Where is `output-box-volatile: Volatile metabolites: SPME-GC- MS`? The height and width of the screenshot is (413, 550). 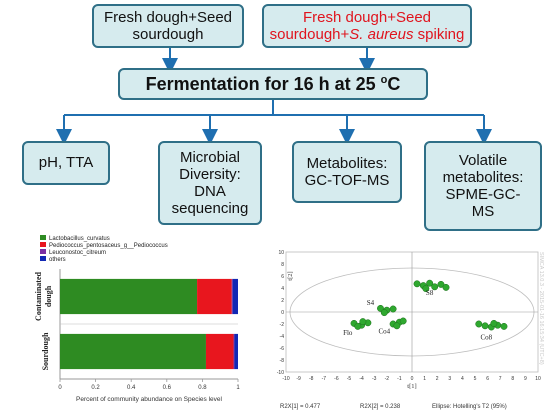 output-box-volatile: Volatile metabolites: SPME-GC- MS is located at coordinates (483, 186).